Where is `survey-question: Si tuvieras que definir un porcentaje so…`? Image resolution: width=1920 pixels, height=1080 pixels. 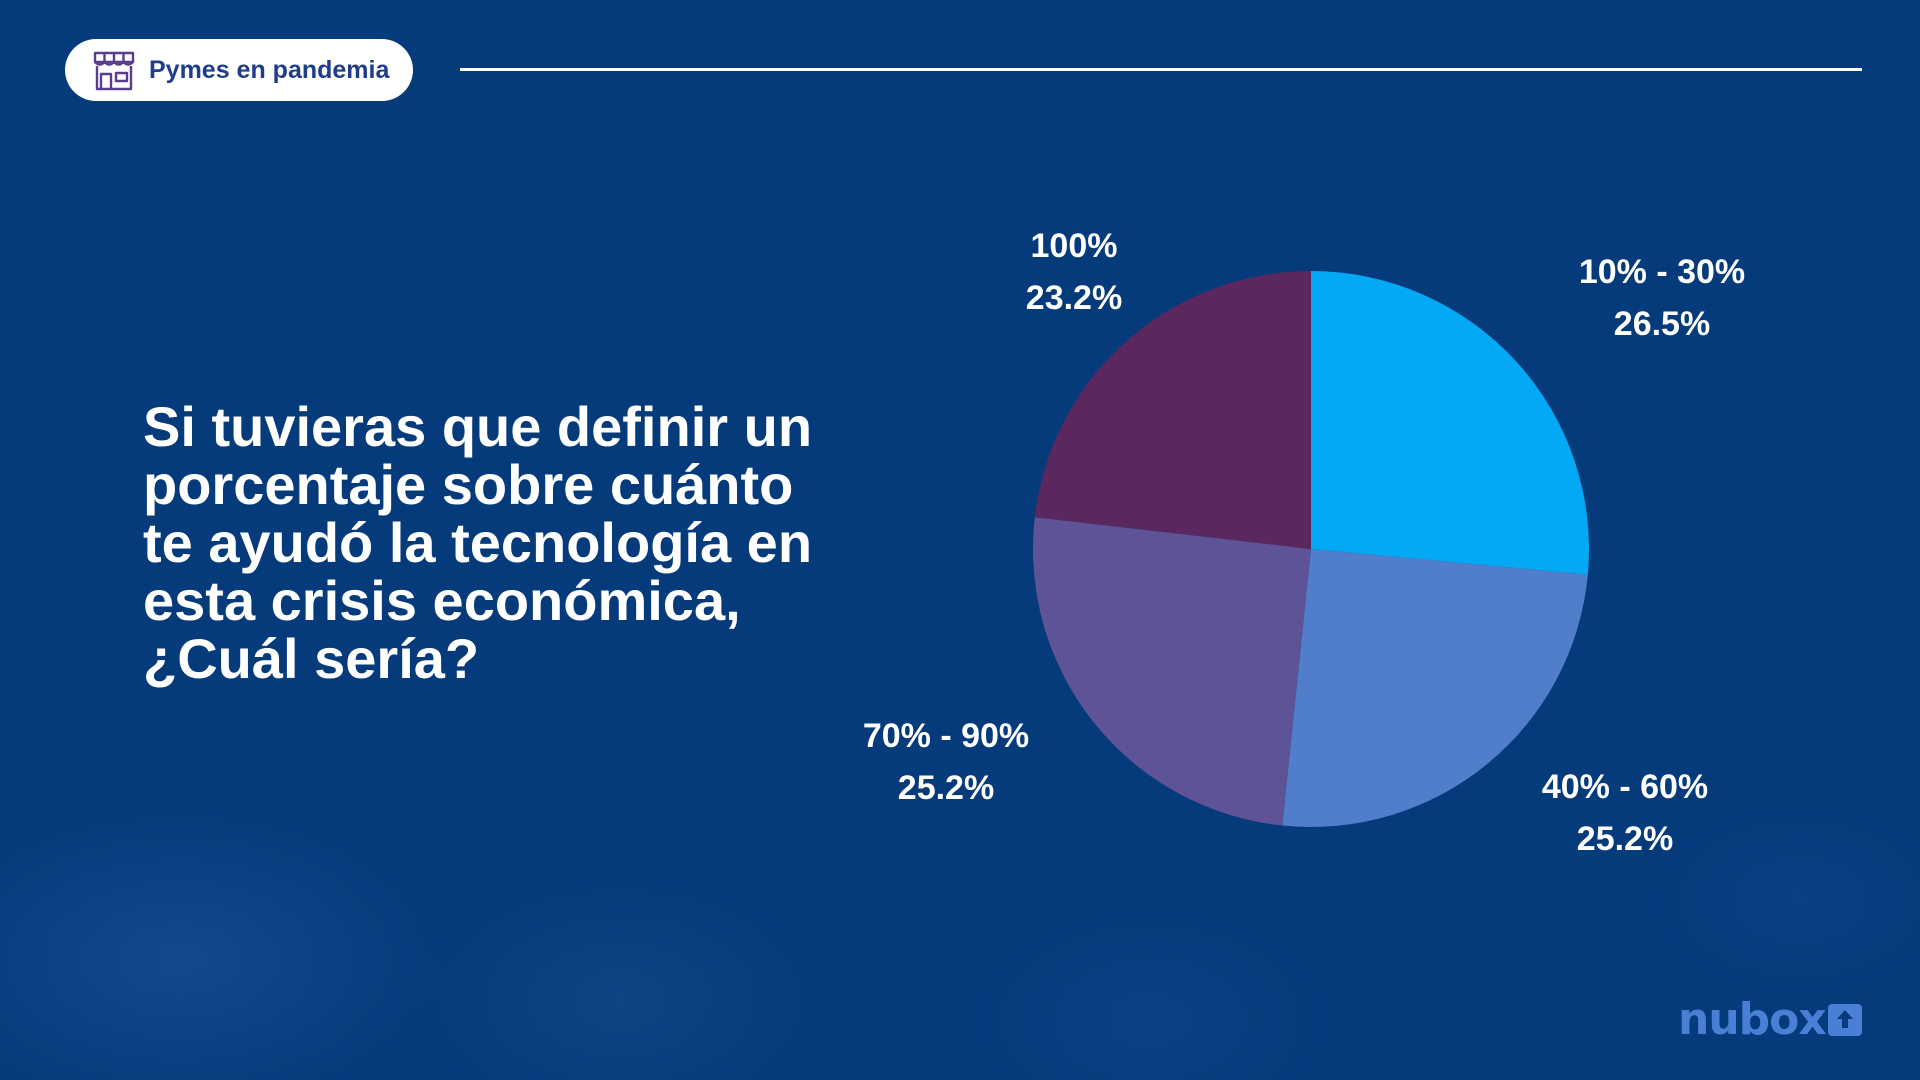
survey-question: Si tuvieras que definir un porcentaje so… is located at coordinates (478, 542).